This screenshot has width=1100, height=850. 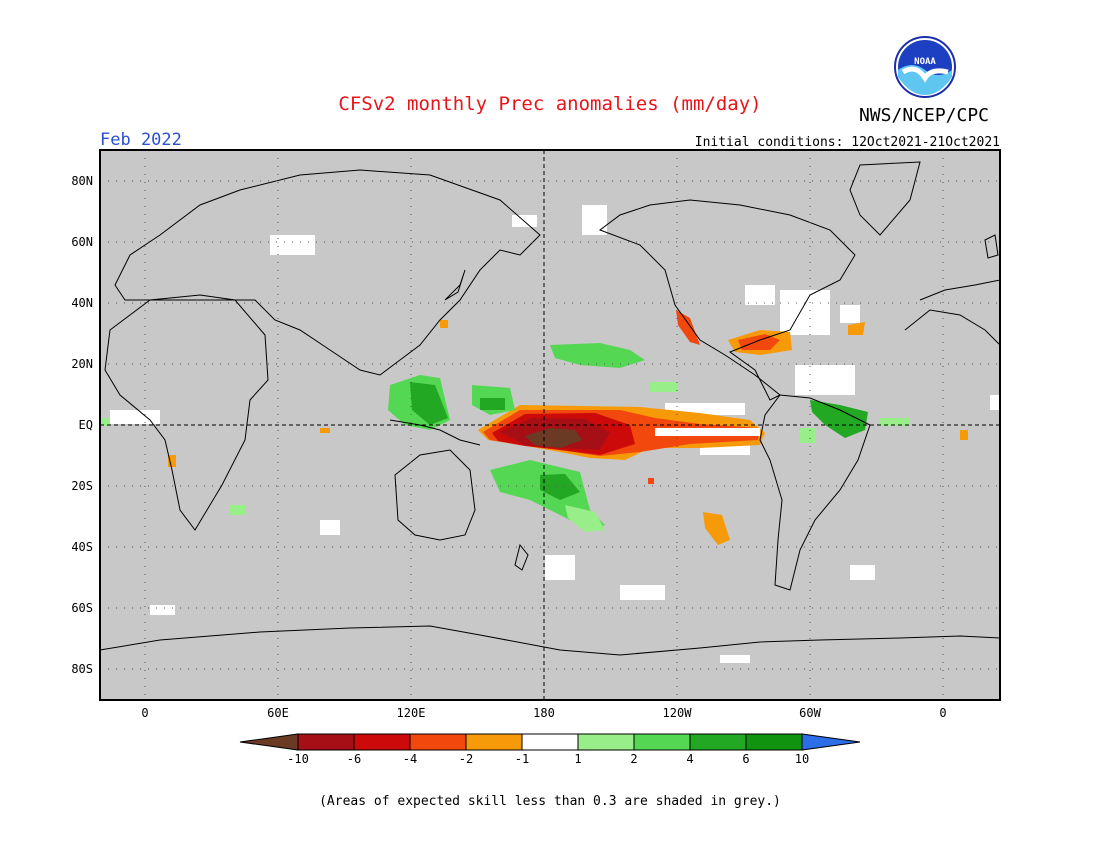 I want to click on noaa-logo-icon: NOAA, so click(x=925, y=67).